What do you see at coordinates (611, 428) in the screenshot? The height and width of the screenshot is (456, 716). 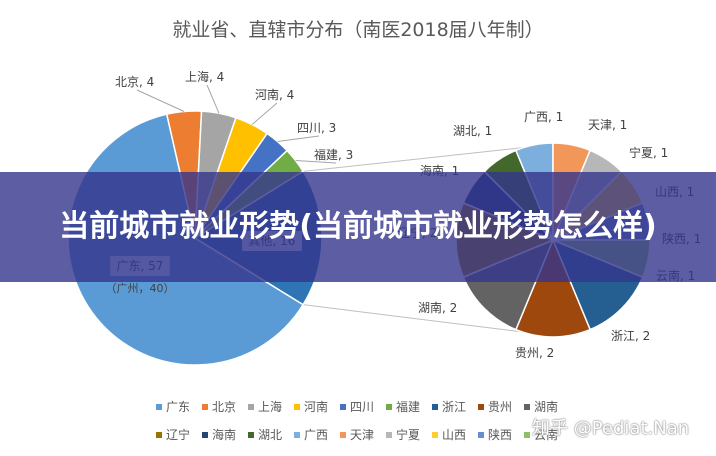 I see `watermark: 知乎 @Pediat.Nan` at bounding box center [611, 428].